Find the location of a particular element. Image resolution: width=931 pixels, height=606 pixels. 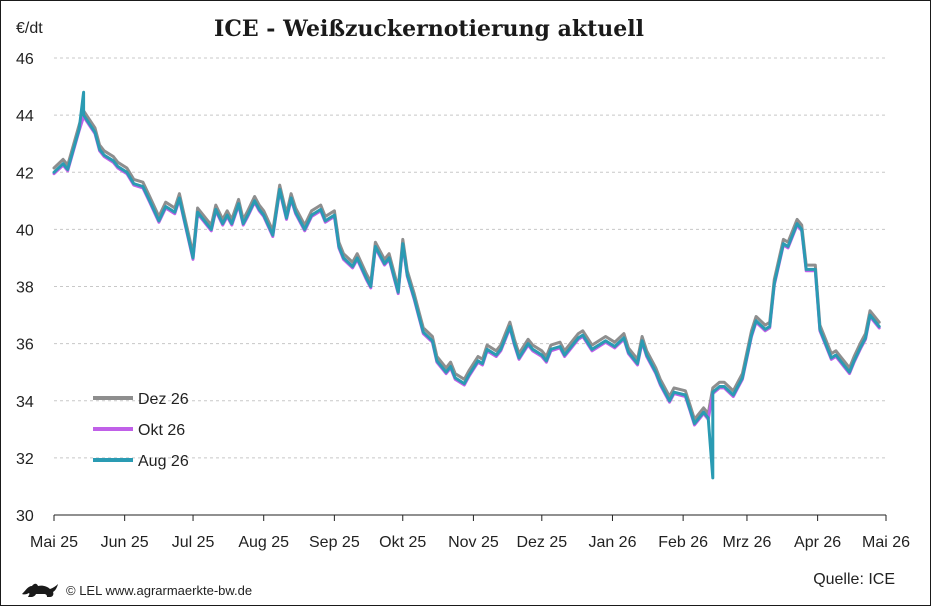

legend: Dez 26 Okt 26 Aug 26 is located at coordinates (141, 430).